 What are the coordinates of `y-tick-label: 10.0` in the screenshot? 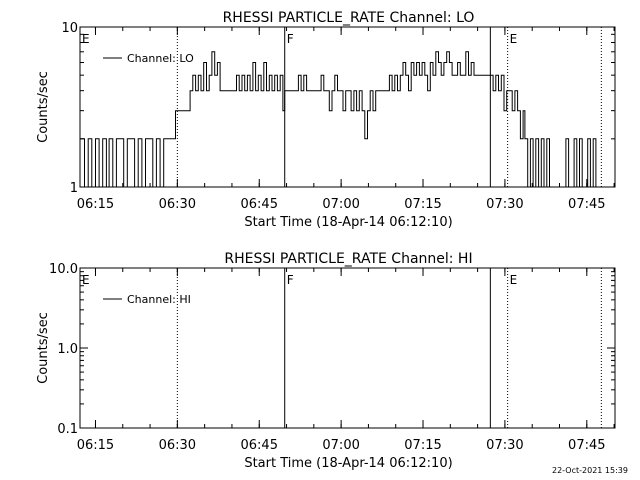 It's located at (63, 269).